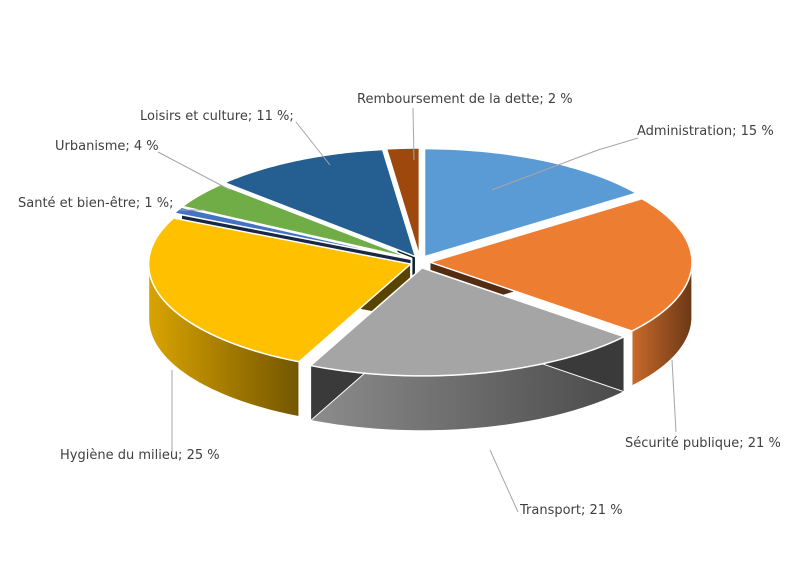  Describe the element at coordinates (571, 510) in the screenshot. I see `data-label-2: Transport; 21 %` at that location.